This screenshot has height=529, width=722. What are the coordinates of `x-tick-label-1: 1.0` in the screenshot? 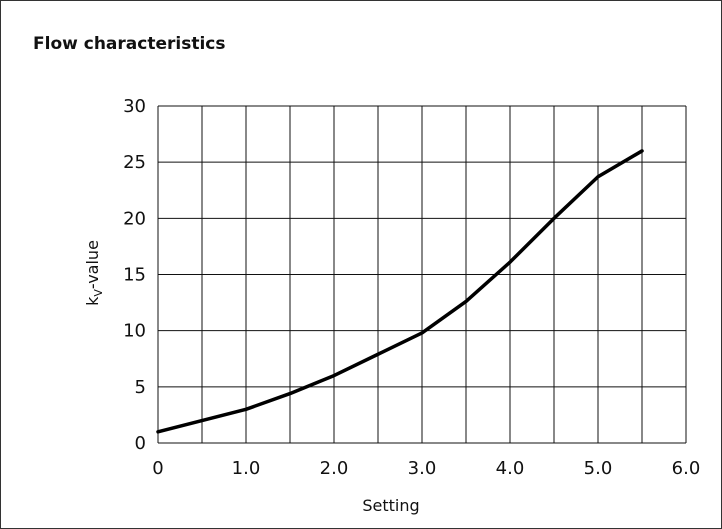 It's located at (246, 468).